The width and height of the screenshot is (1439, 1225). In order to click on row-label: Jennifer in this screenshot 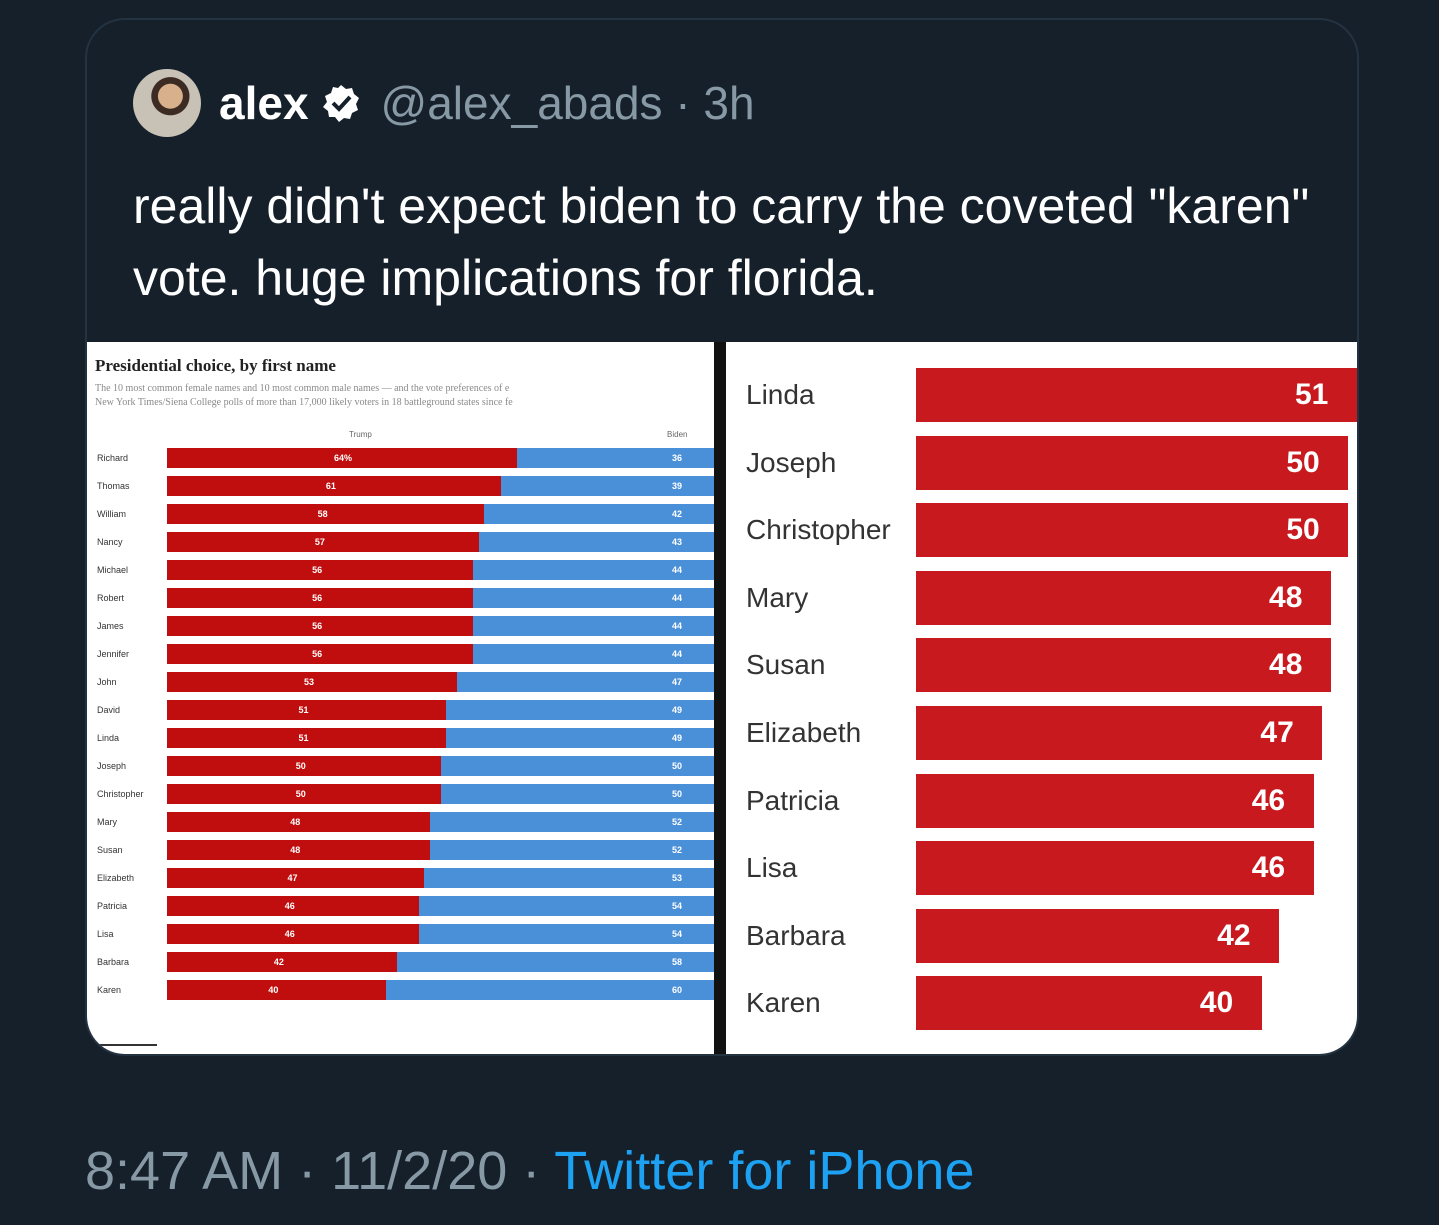, I will do `click(113, 654)`.